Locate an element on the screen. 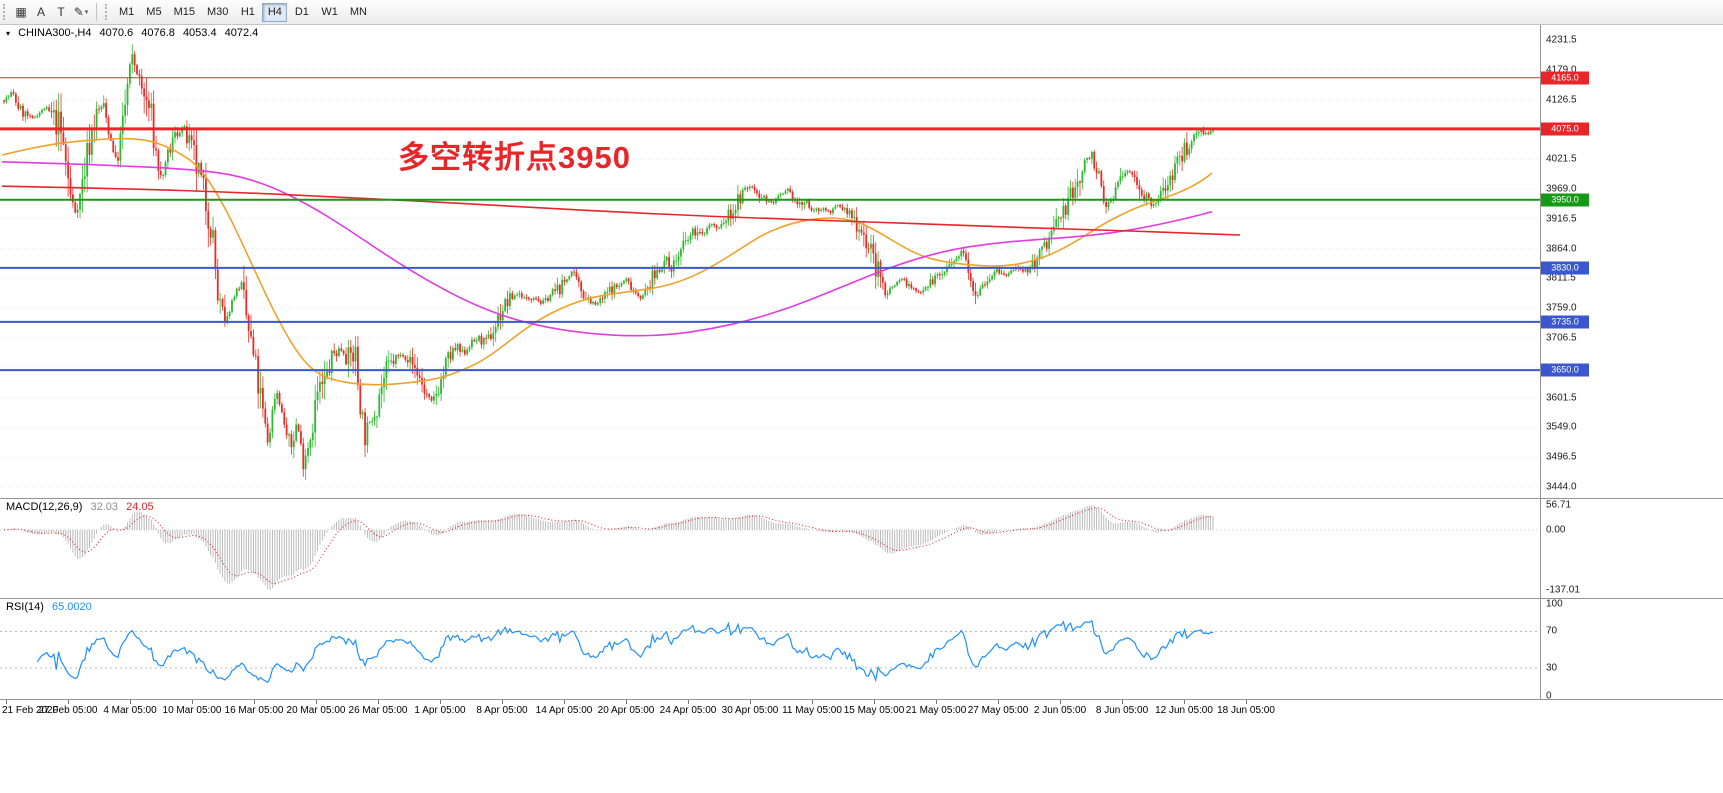 The height and width of the screenshot is (793, 1723). price-axis-separator is located at coordinates (1540, 362).